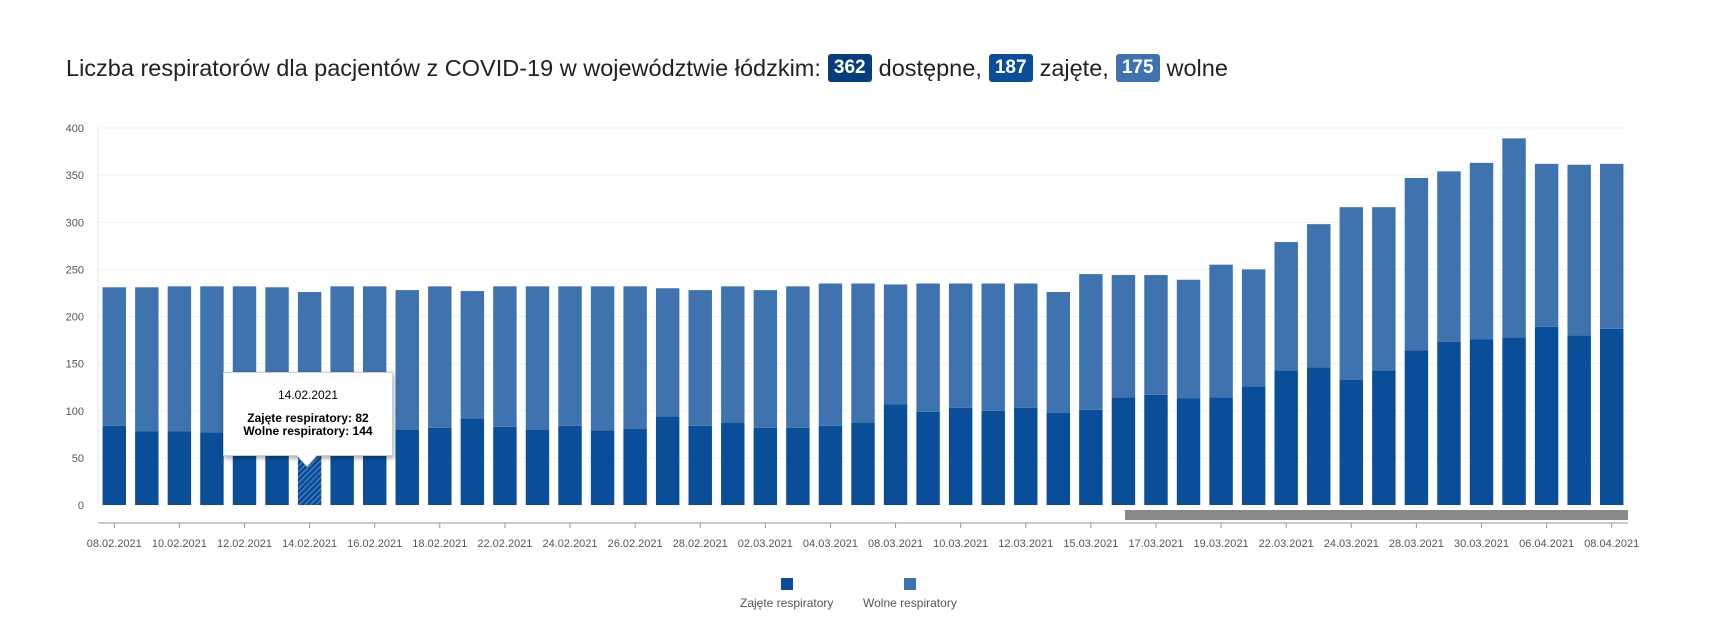 Image resolution: width=1711 pixels, height=631 pixels. Describe the element at coordinates (895, 544) in the screenshot. I see `x-tick-label: 08.03.2021` at that location.